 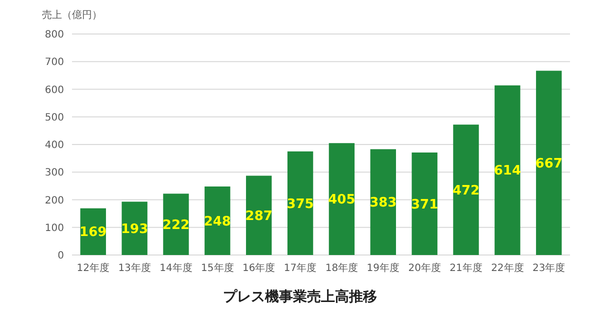 I want to click on data-label: 383, so click(x=383, y=203).